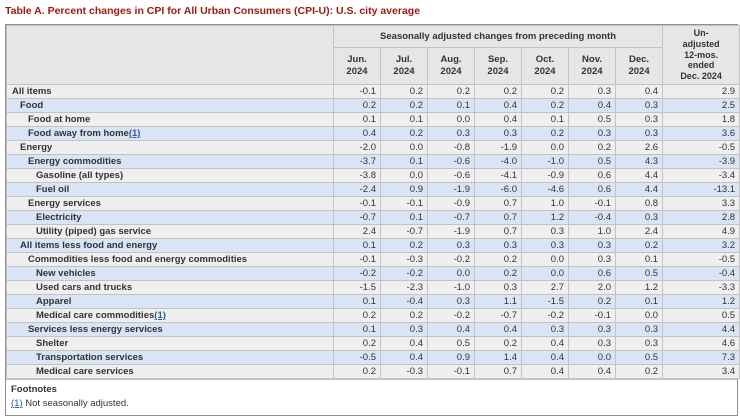 The height and width of the screenshot is (417, 740). I want to click on monthly-value-cell: 2.7, so click(545, 287).